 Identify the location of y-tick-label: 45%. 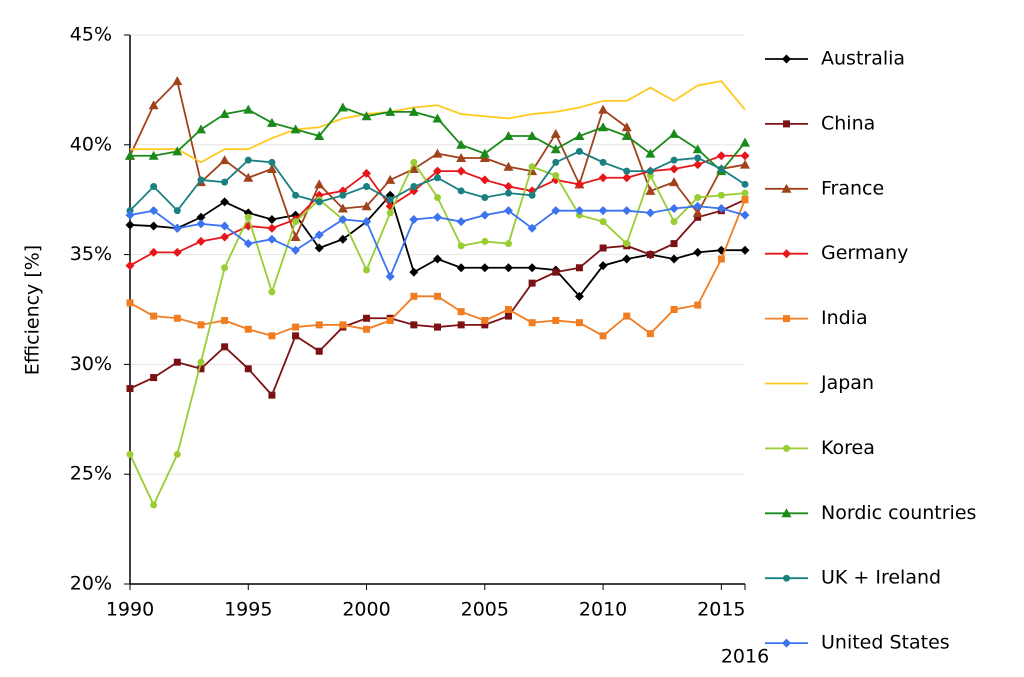
(91, 35).